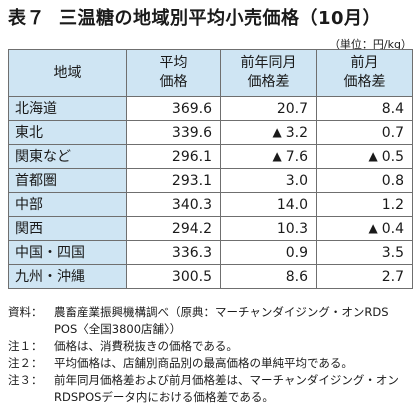 The height and width of the screenshot is (406, 420). I want to click on price-cell: 300.5, so click(173, 276).